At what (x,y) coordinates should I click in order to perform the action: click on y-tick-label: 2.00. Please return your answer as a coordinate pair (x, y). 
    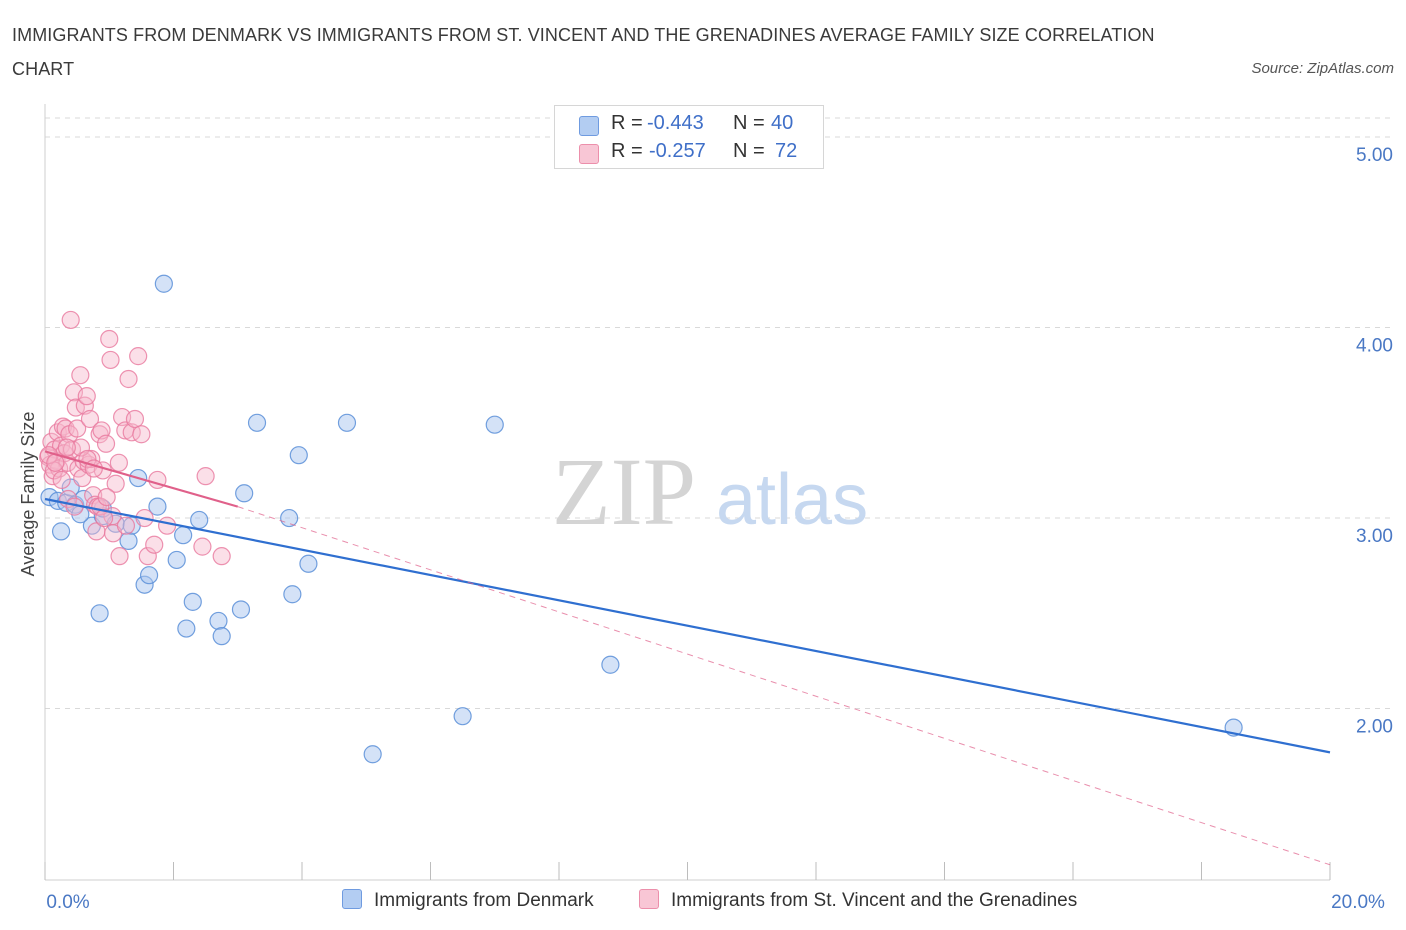
    Looking at the image, I should click on (1374, 727).